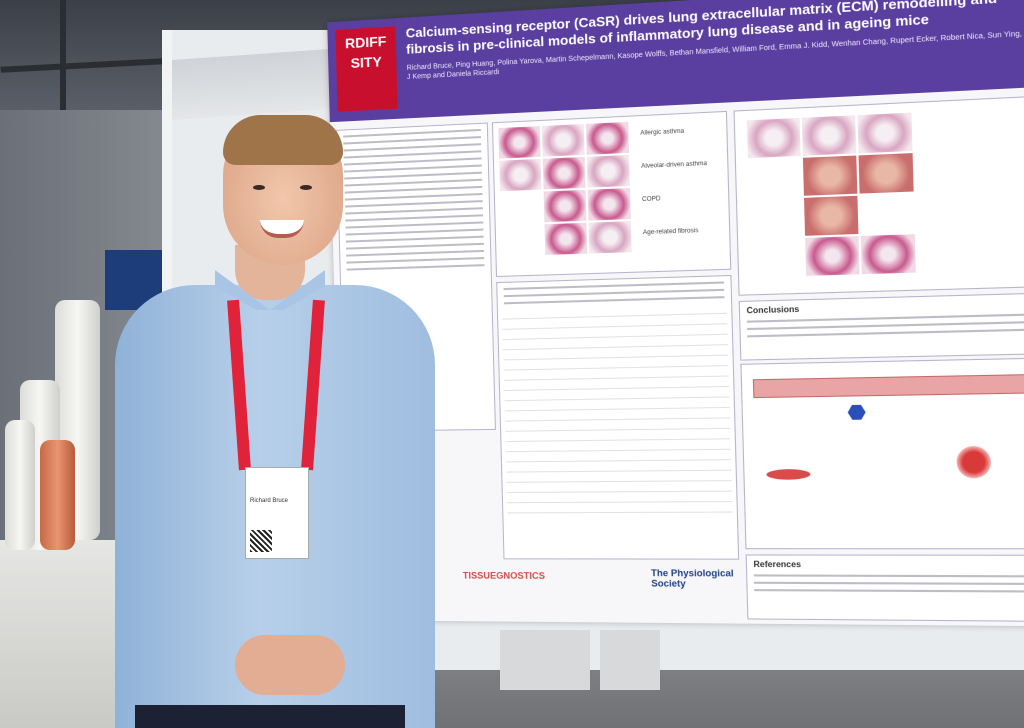 The height and width of the screenshot is (728, 1024). I want to click on trousers, so click(270, 716).